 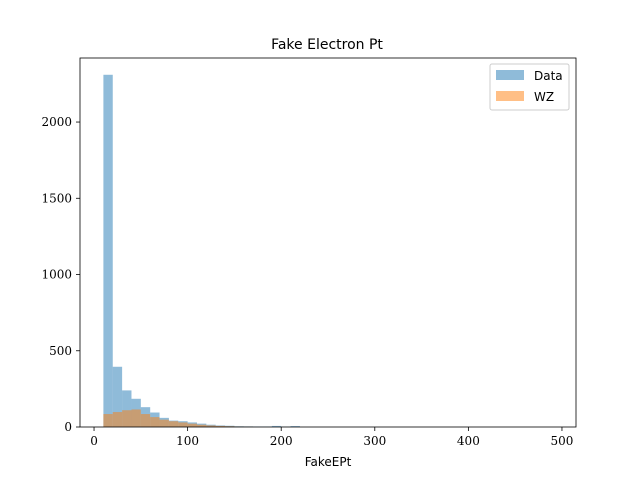 What do you see at coordinates (56, 122) in the screenshot?
I see `y-tick-label-4: 2000` at bounding box center [56, 122].